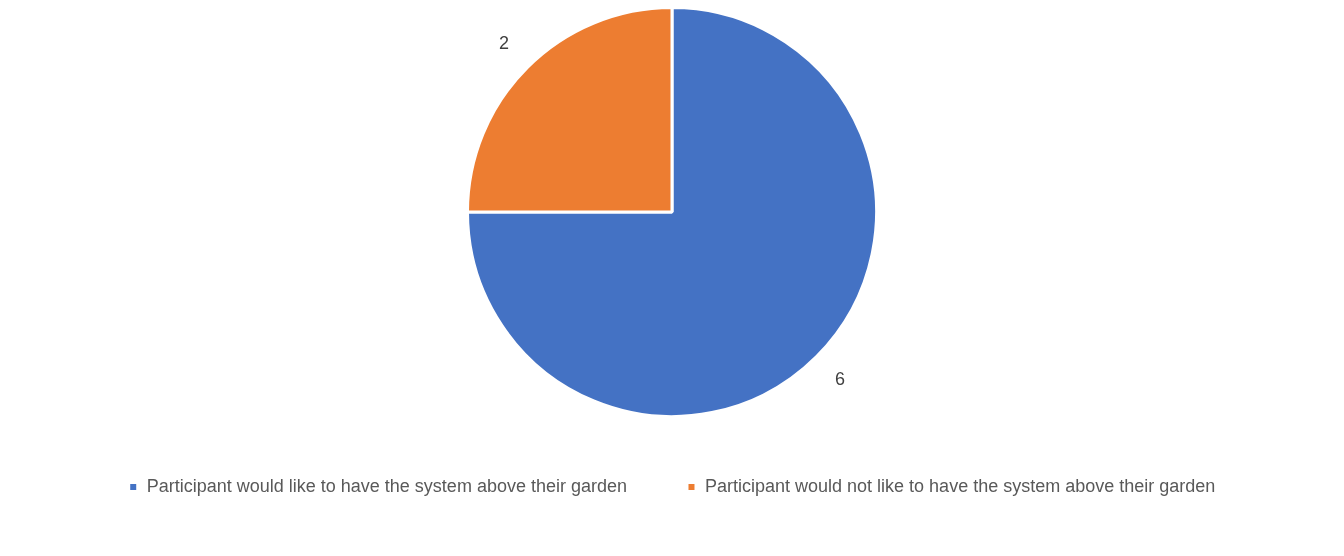  I want to click on data-label: 6, so click(839, 378).